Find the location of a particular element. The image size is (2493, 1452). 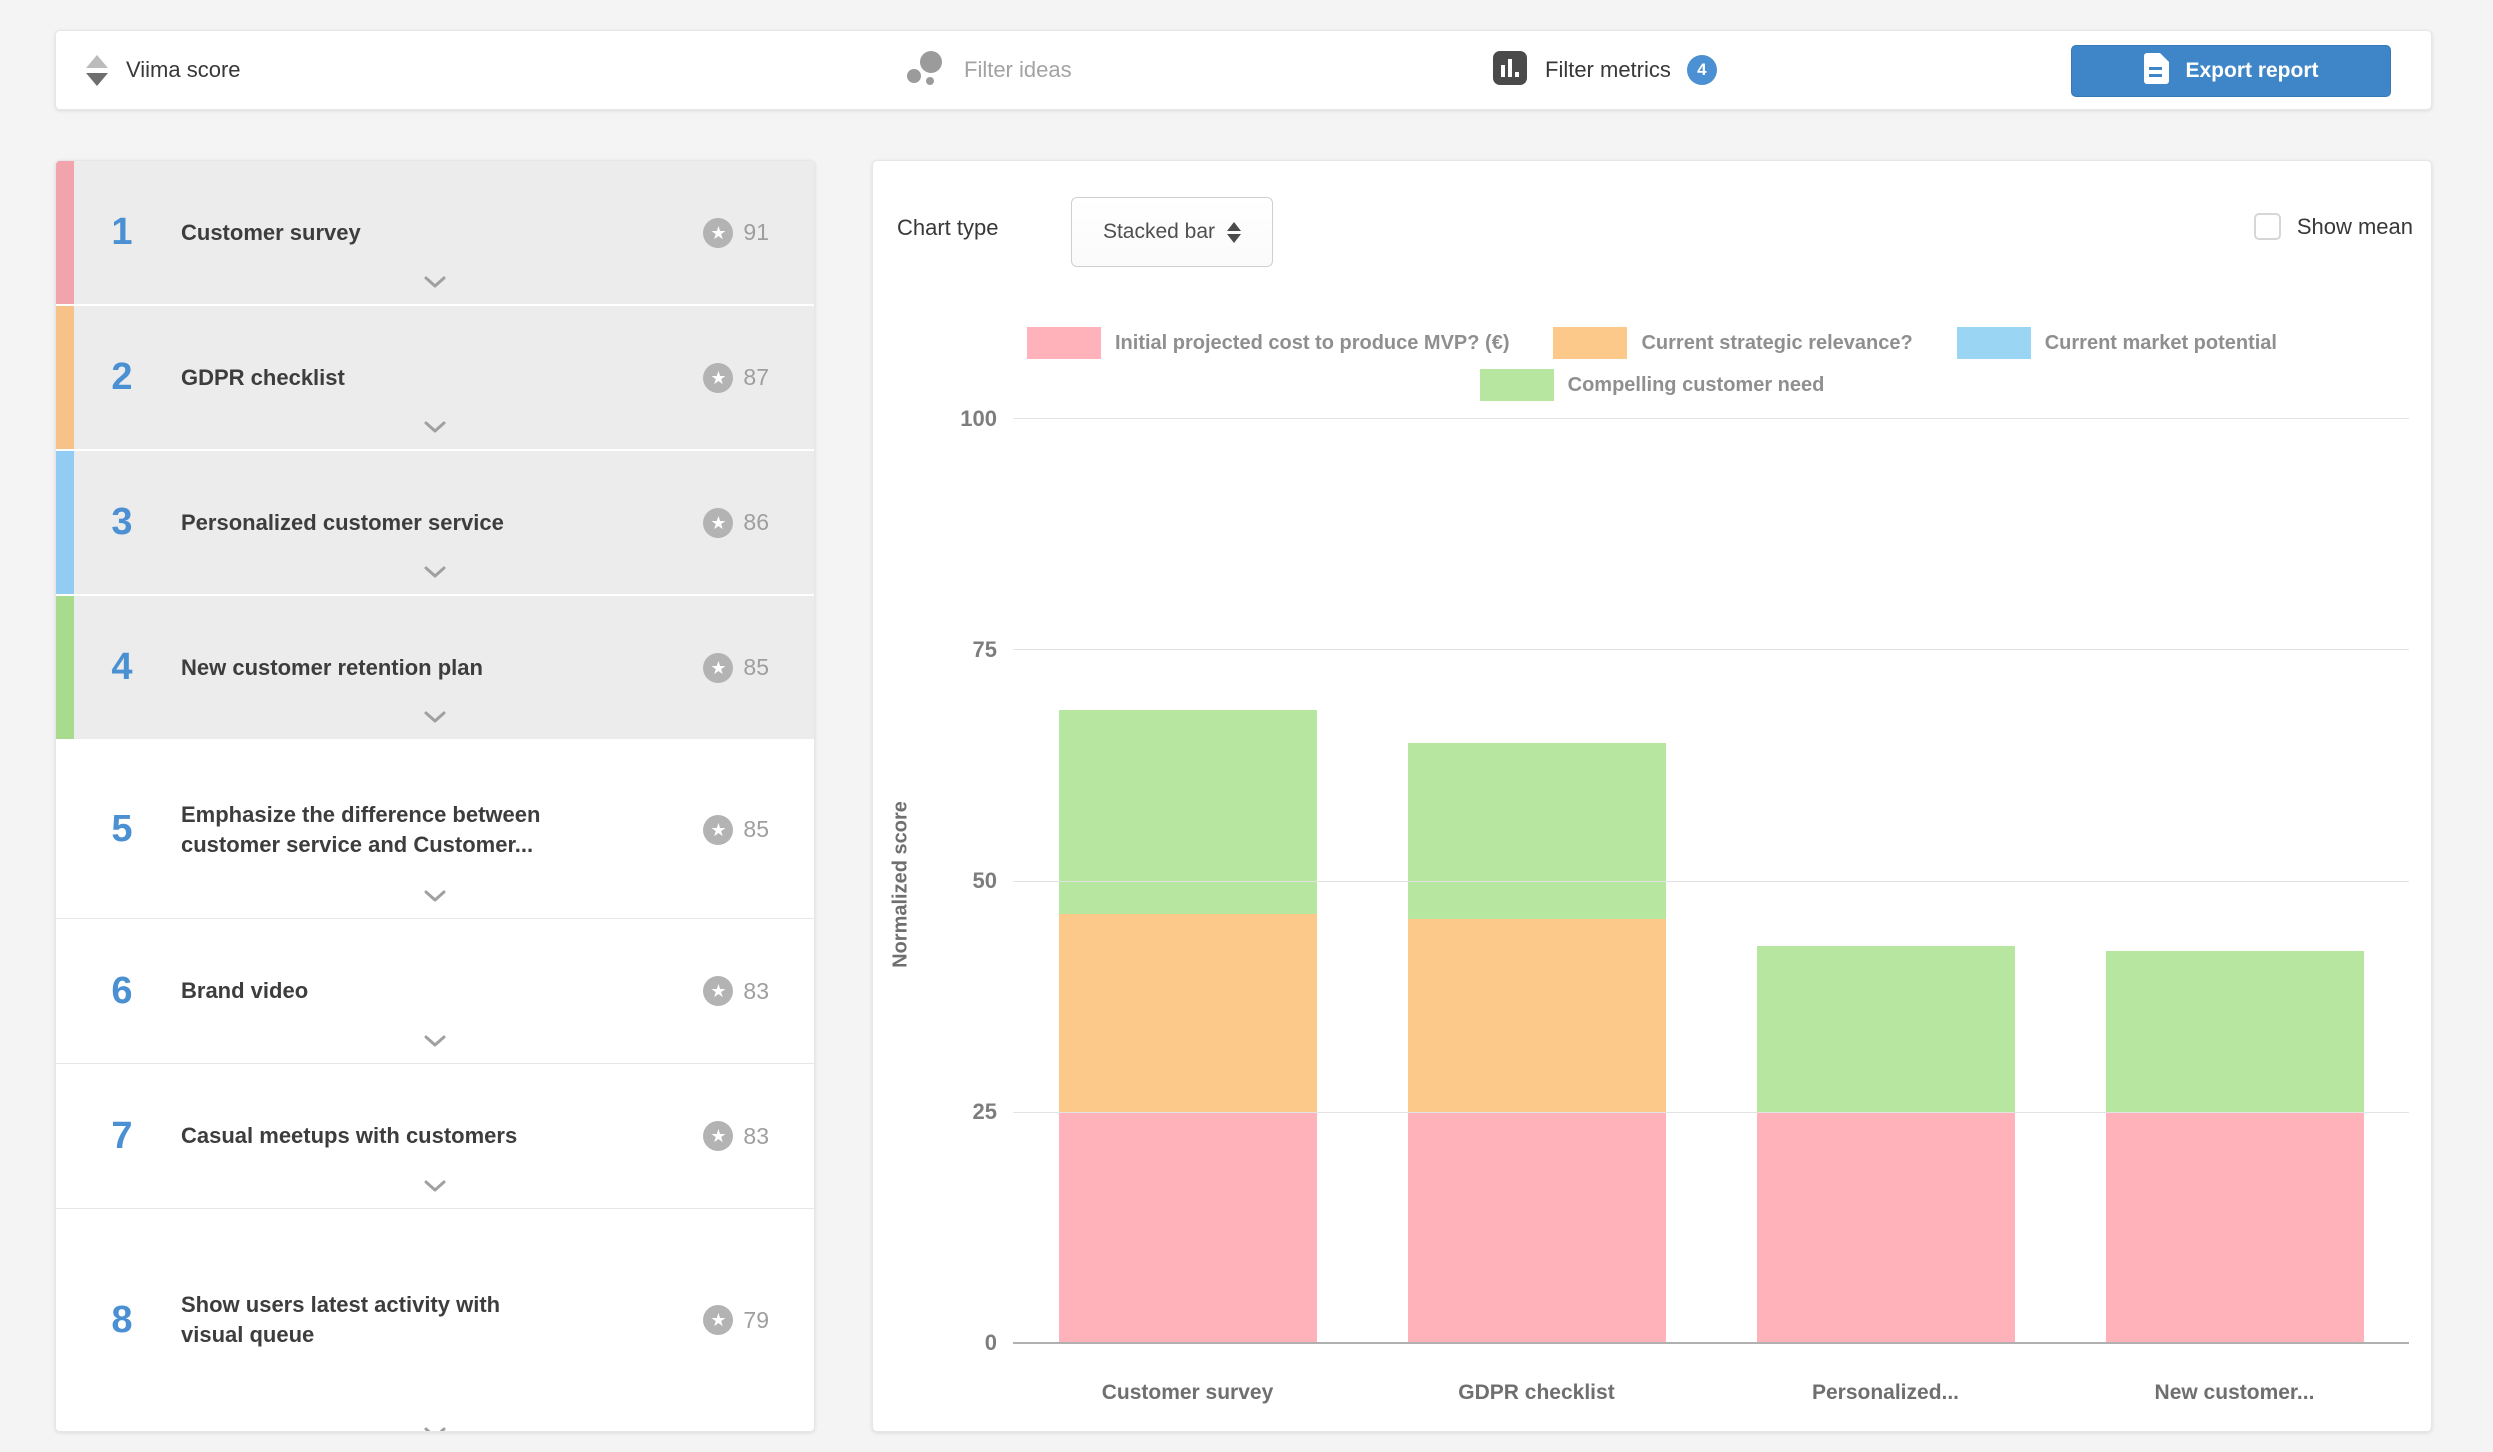

legend-label: Current strategic relevance? is located at coordinates (1777, 342).